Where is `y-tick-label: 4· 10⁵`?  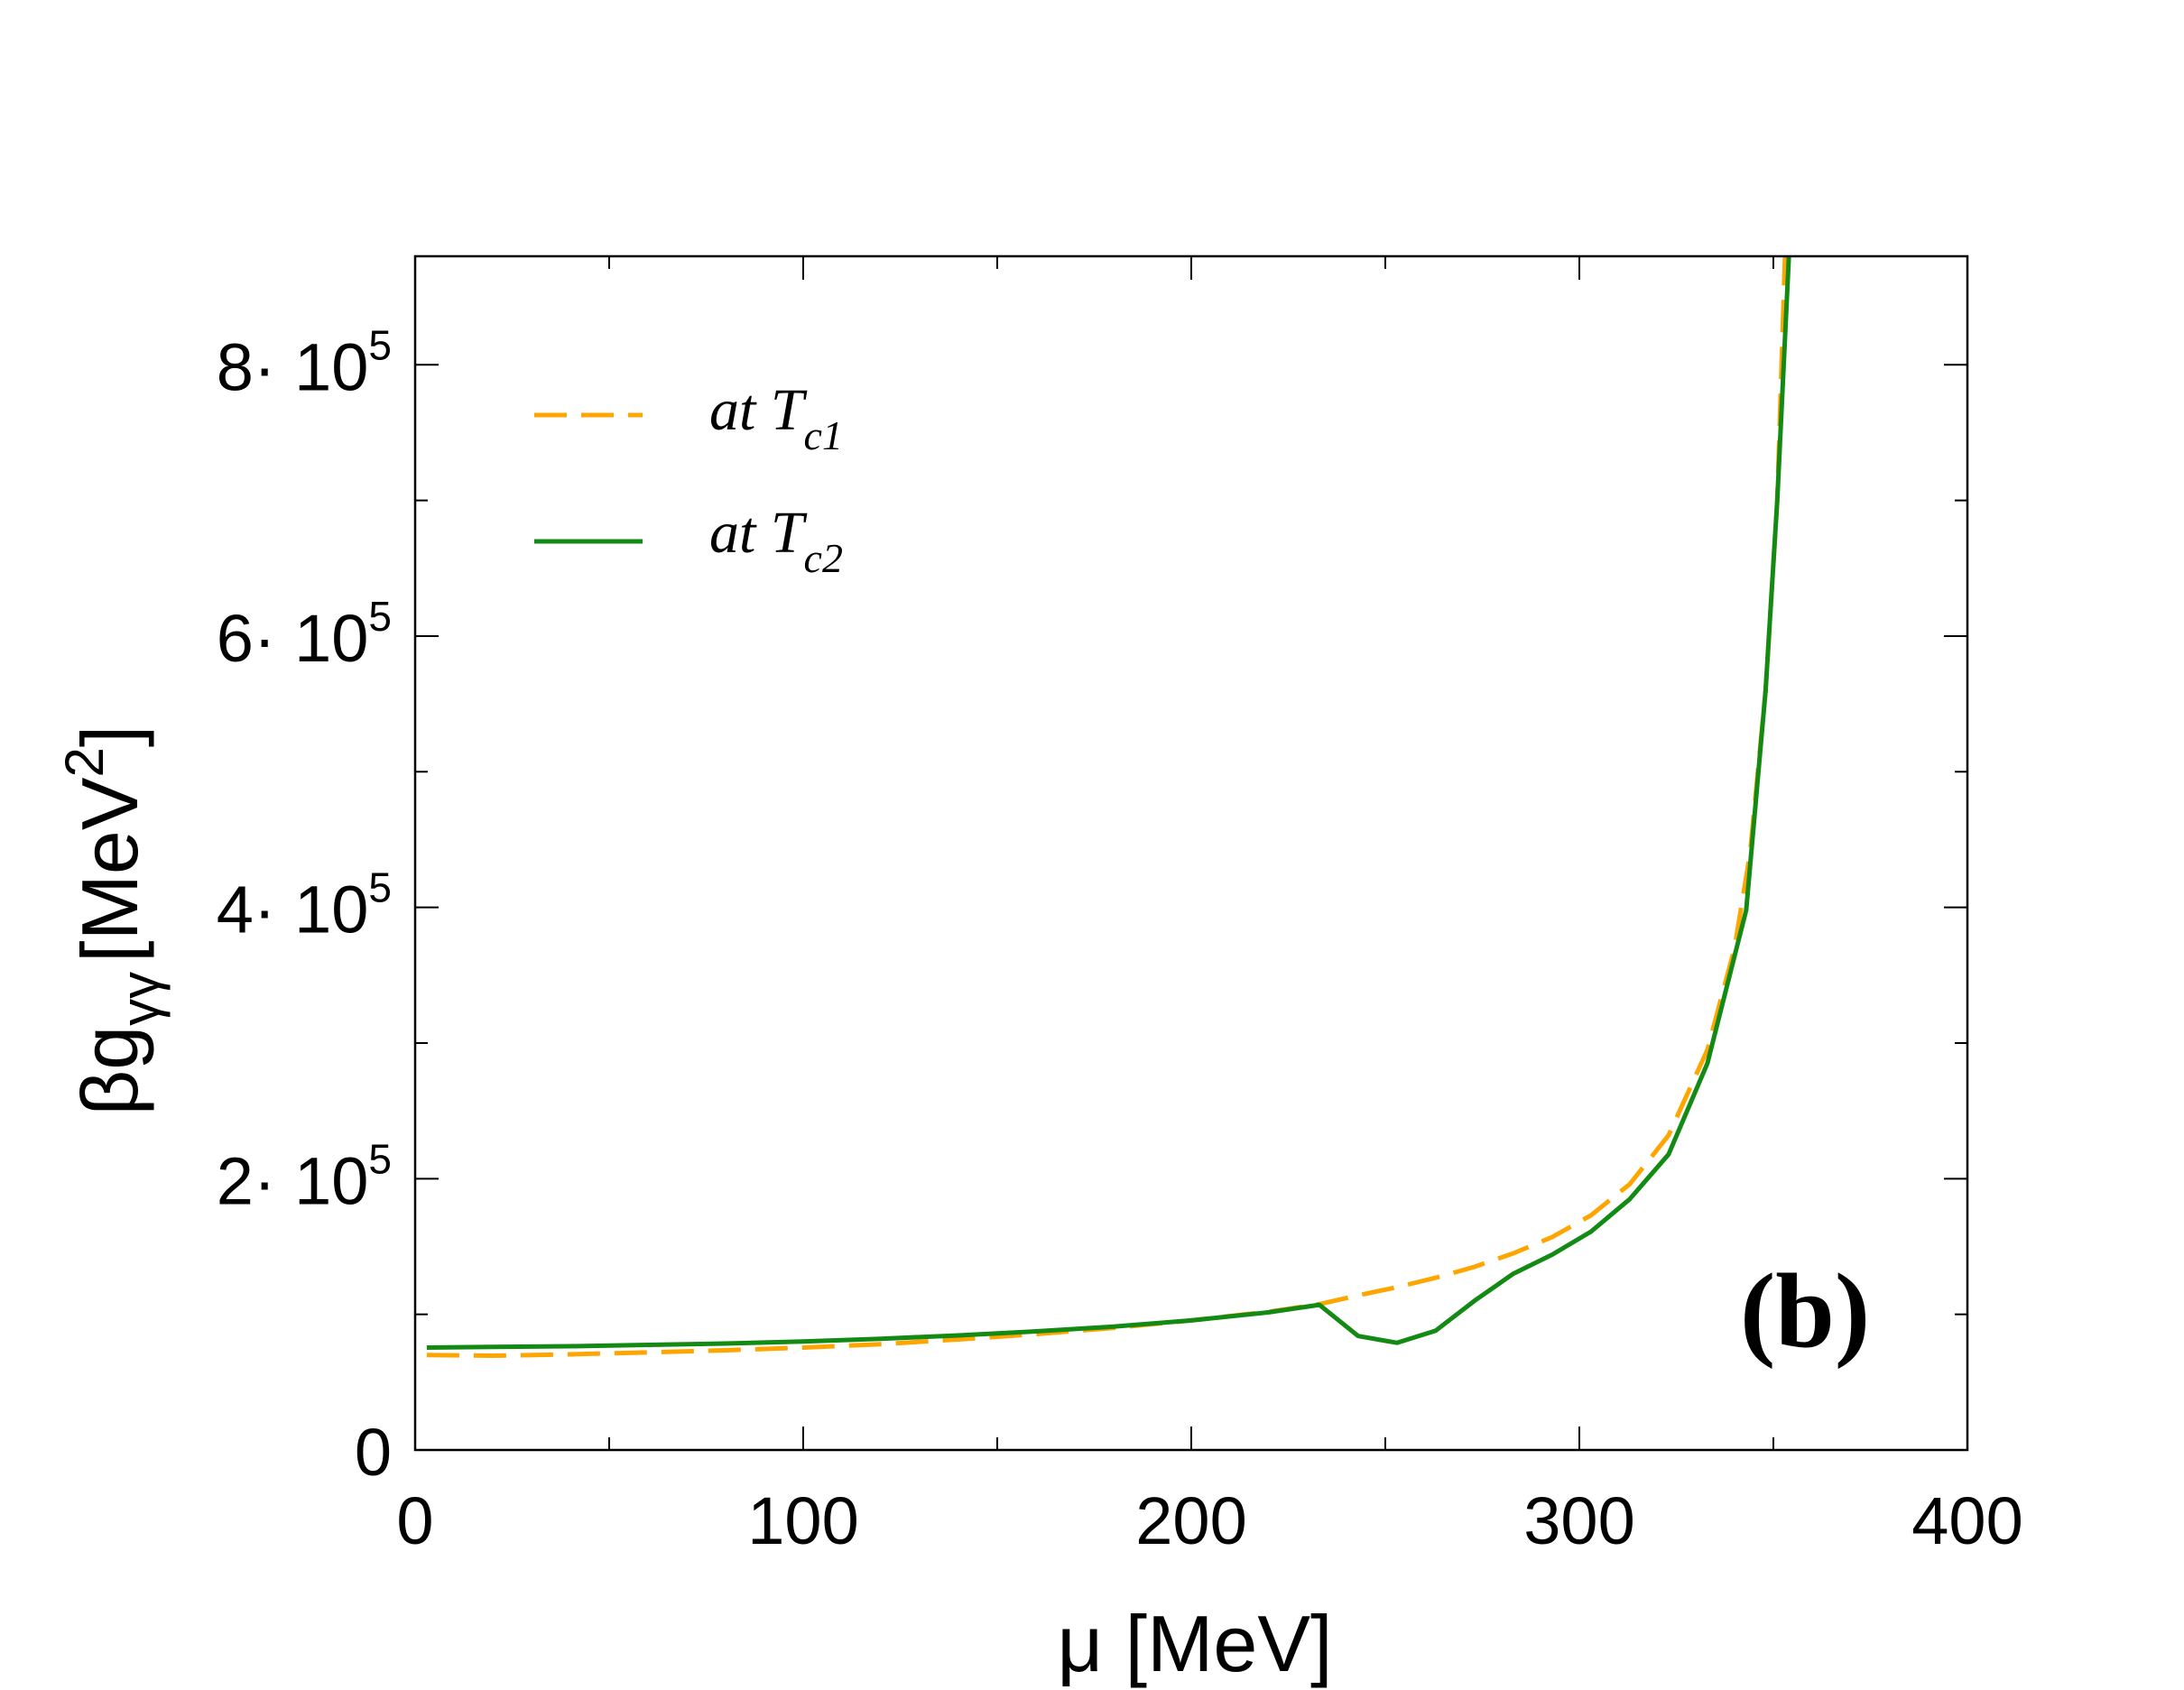
y-tick-label: 4· 10⁵ is located at coordinates (304, 906).